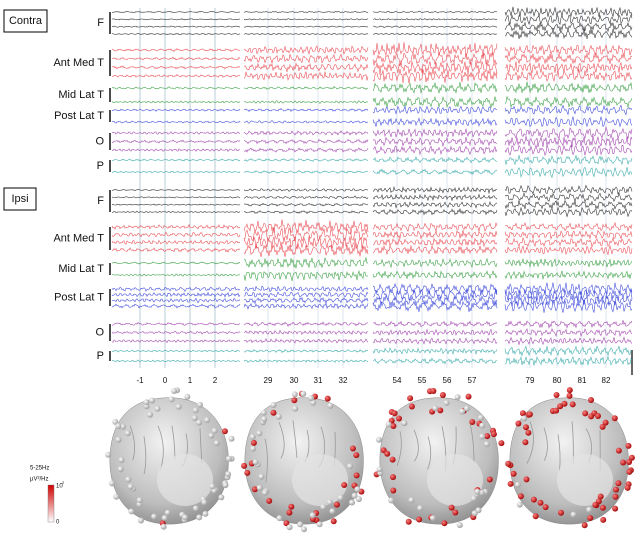  I want to click on channel-label: O, so click(99, 141).